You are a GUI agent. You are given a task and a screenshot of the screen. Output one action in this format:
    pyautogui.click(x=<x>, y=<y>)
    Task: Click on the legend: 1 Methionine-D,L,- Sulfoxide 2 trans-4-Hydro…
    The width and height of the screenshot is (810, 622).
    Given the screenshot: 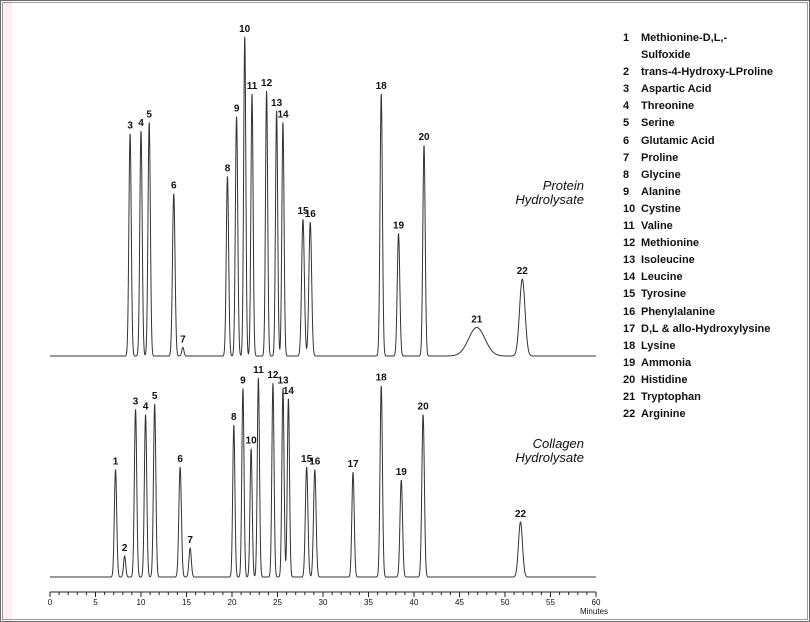 What is the action you would take?
    pyautogui.click(x=713, y=226)
    